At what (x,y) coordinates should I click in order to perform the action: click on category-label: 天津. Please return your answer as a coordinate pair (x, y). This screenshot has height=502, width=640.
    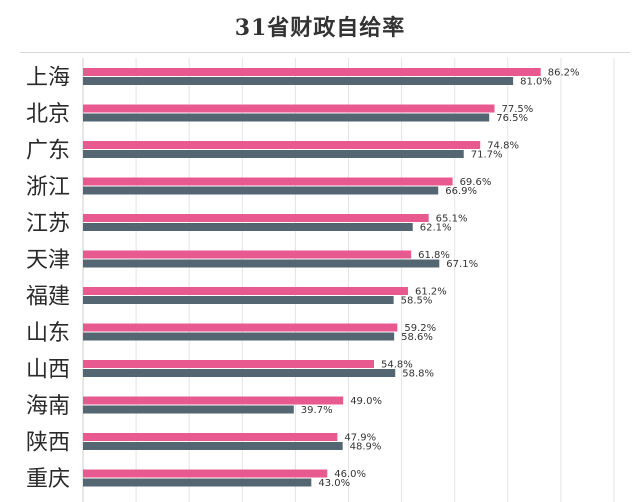
    Looking at the image, I should click on (48, 260).